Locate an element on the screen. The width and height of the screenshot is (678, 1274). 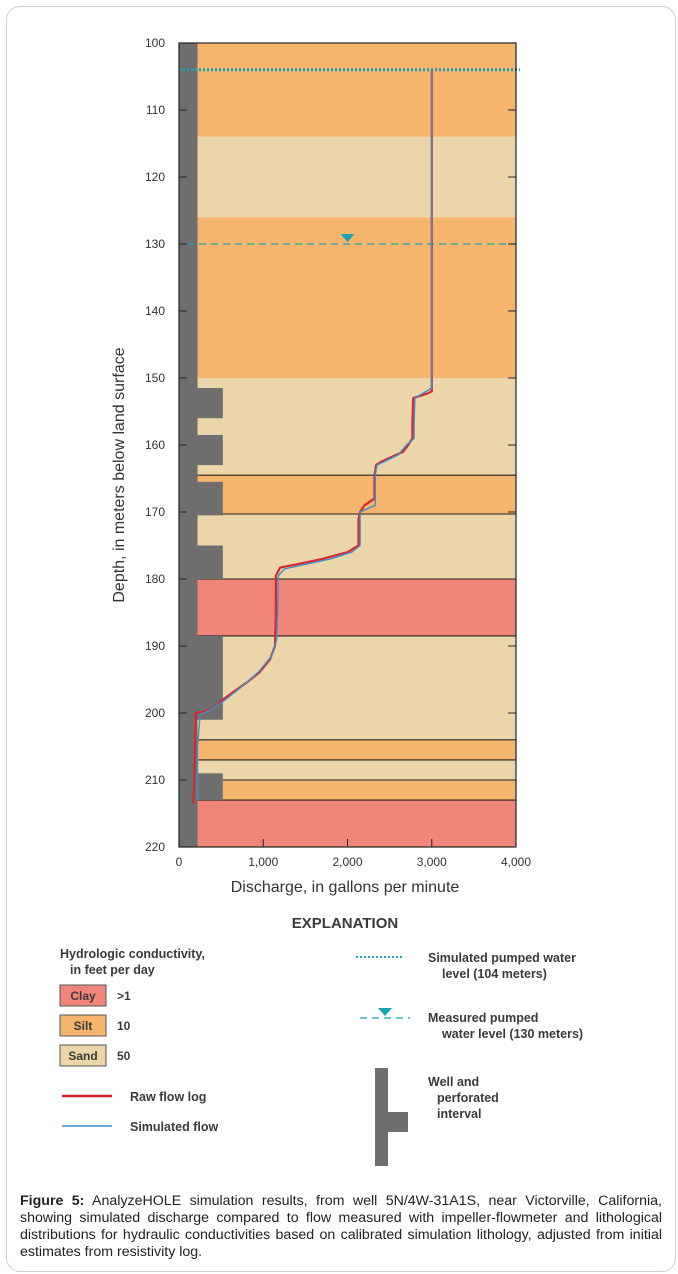
x-tick-label: 0 is located at coordinates (179, 862).